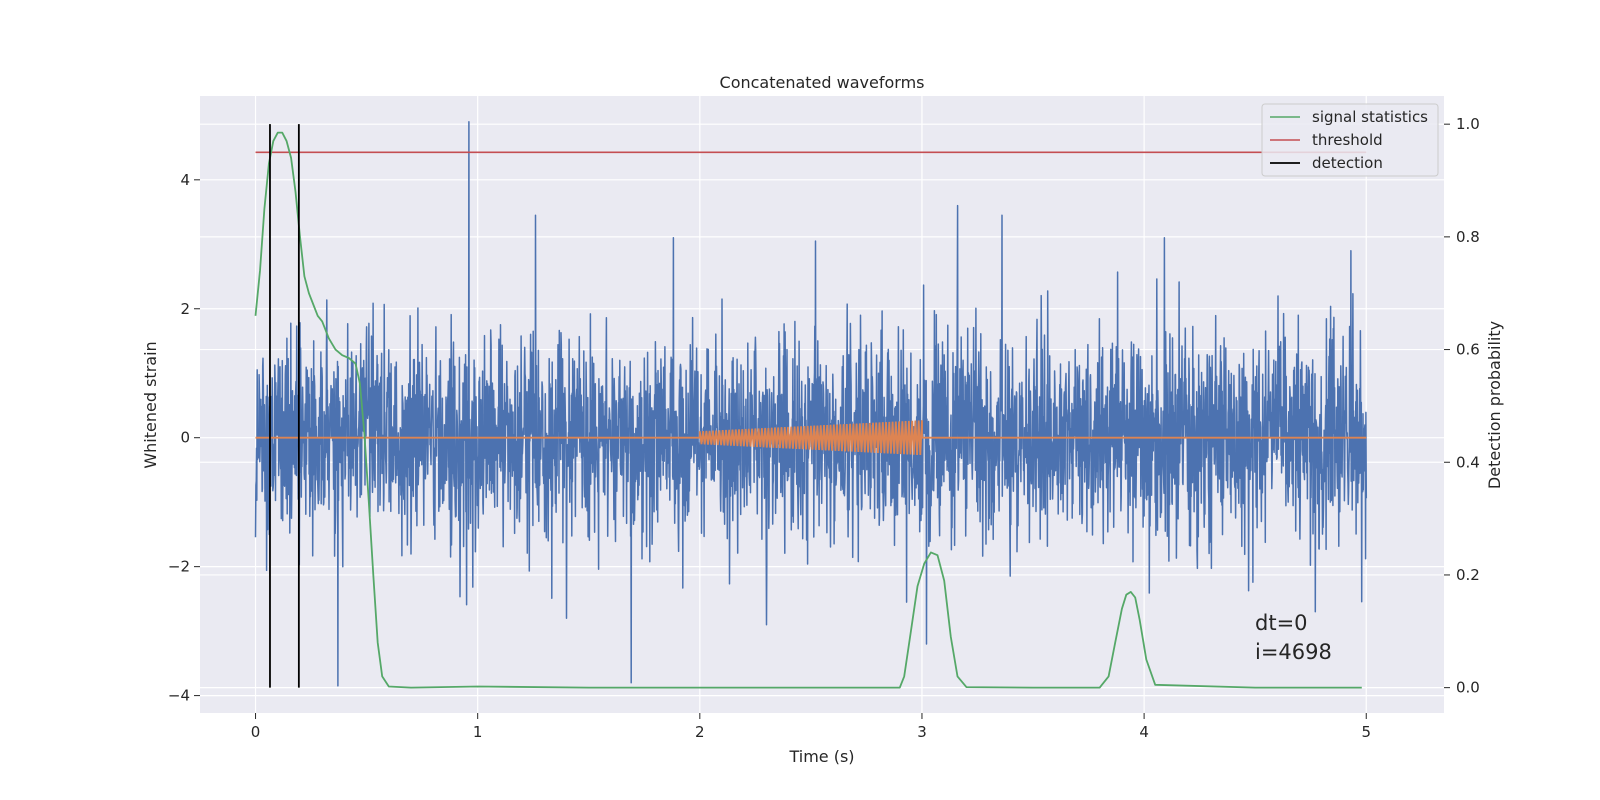 Image resolution: width=1600 pixels, height=800 pixels. What do you see at coordinates (478, 732) in the screenshot?
I see `x-tick-label: 1` at bounding box center [478, 732].